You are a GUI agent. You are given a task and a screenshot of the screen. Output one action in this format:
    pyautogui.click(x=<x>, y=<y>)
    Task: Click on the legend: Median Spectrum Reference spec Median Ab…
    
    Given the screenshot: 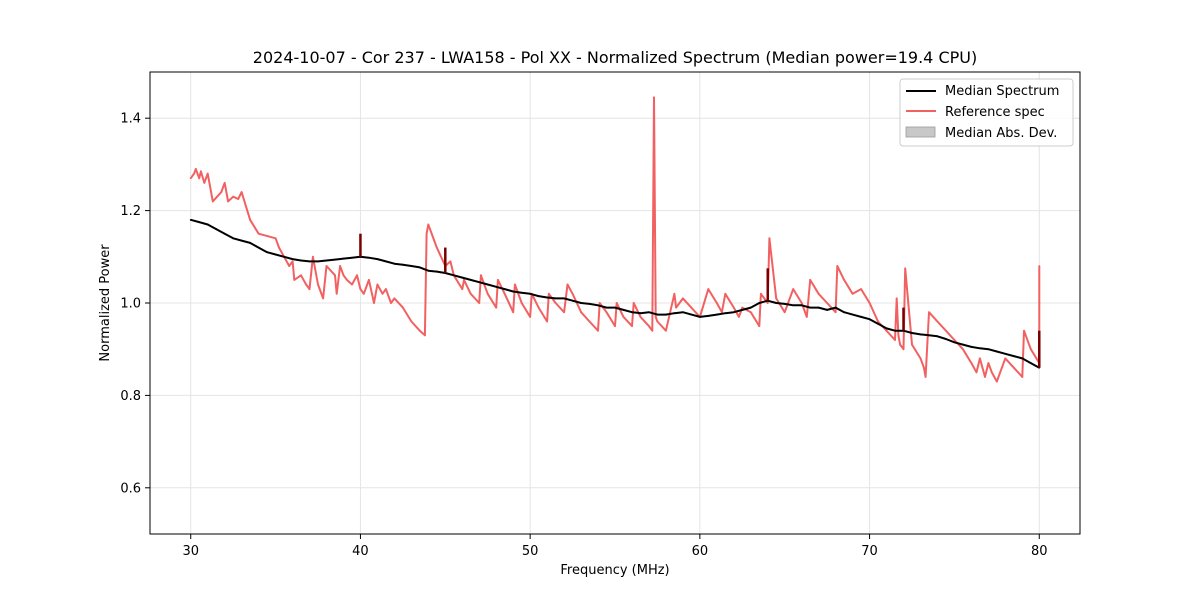 What is the action you would take?
    pyautogui.click(x=986, y=112)
    